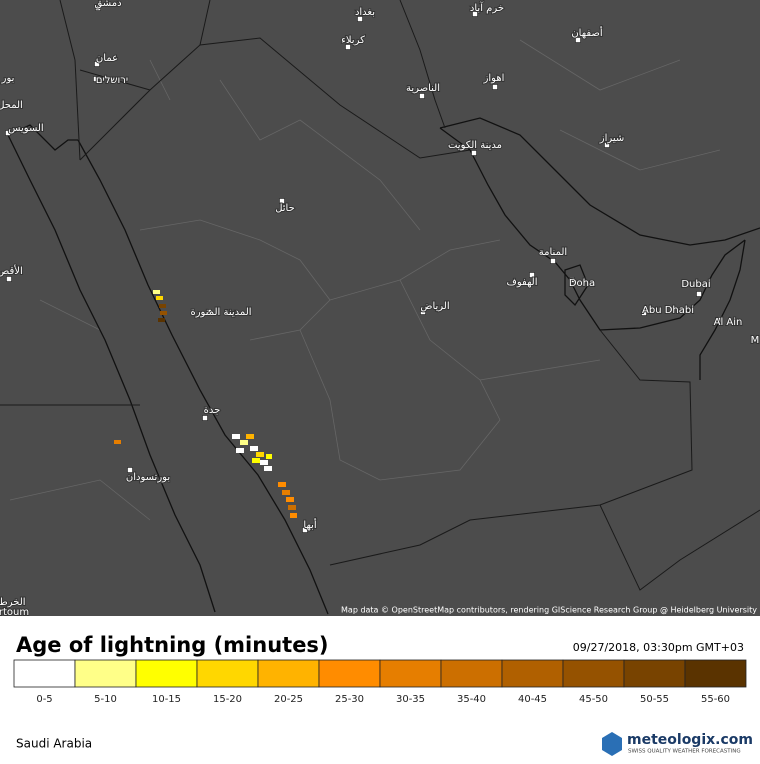  I want to click on legend-title: Age of lightning (minutes), so click(172, 645).